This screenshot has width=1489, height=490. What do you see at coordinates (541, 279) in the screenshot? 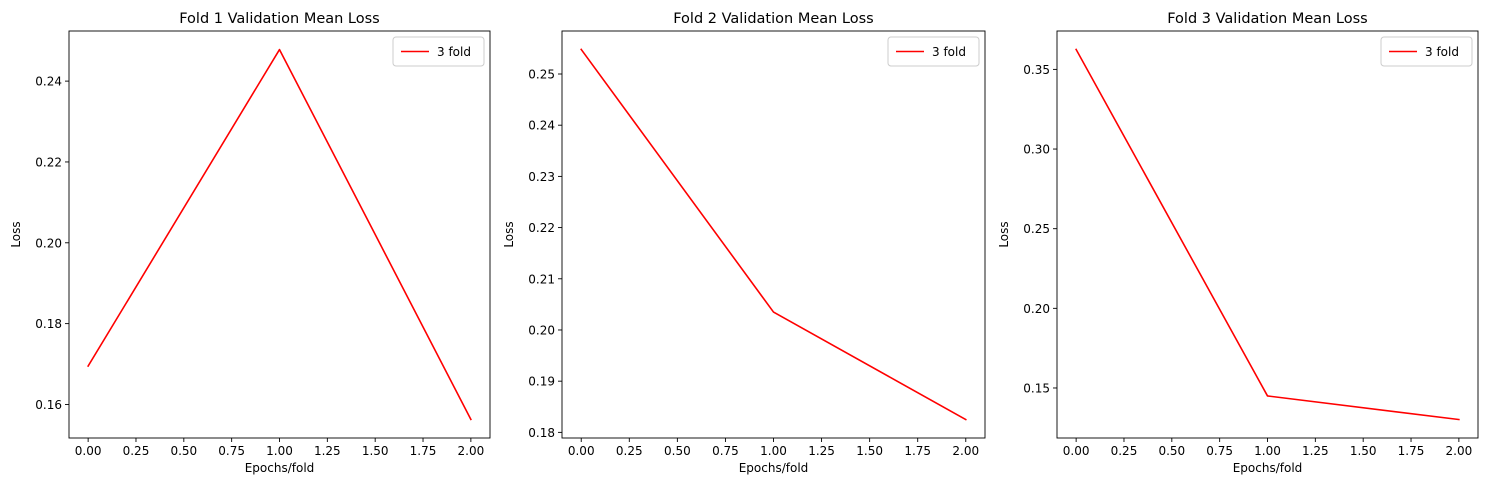
I see `y-tick-label: 0.21` at bounding box center [541, 279].